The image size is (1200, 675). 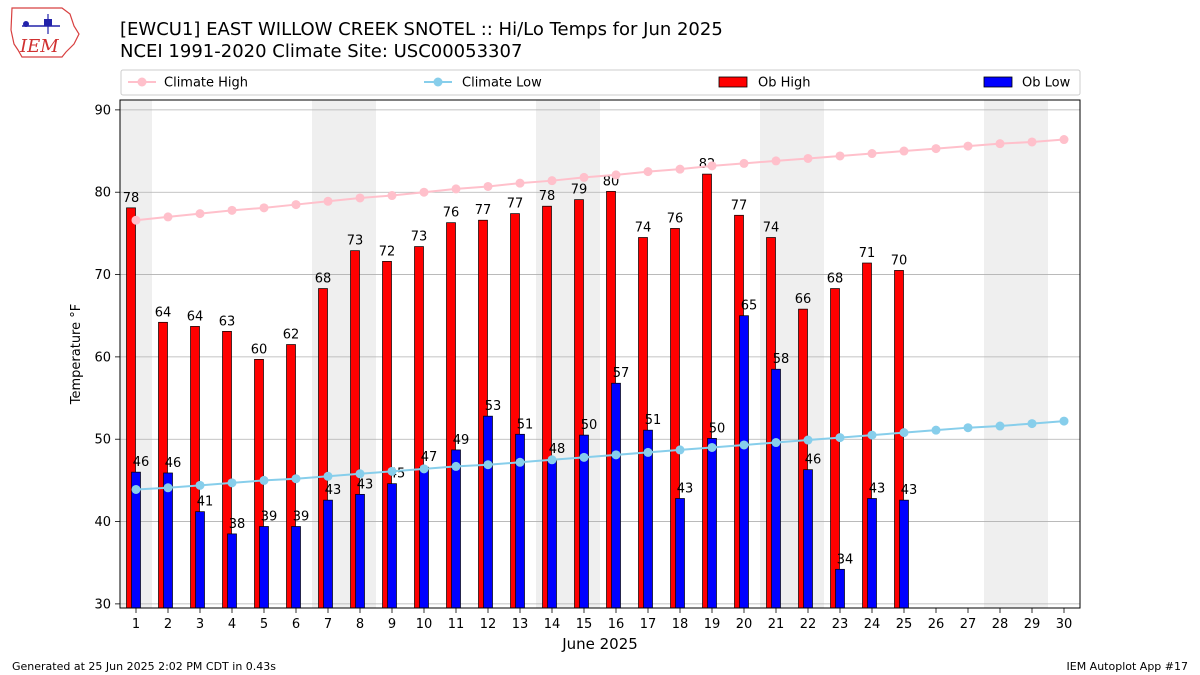 What do you see at coordinates (493, 406) in the screenshot?
I see `bar-label-ob-low-12: 53` at bounding box center [493, 406].